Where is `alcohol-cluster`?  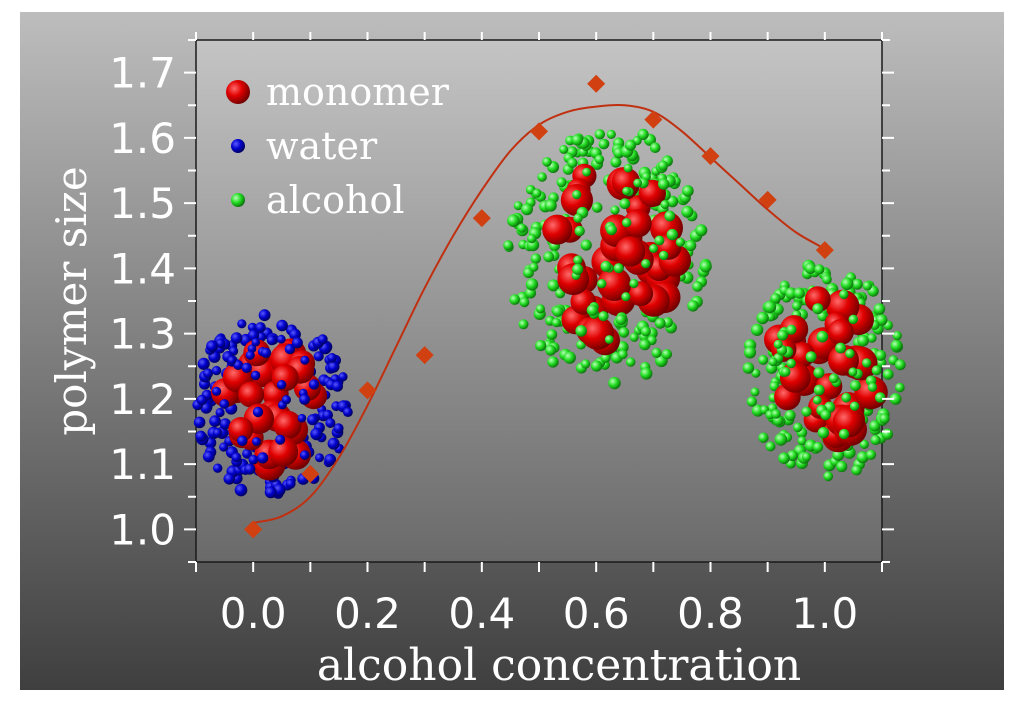
alcohol-cluster is located at coordinates (824, 370).